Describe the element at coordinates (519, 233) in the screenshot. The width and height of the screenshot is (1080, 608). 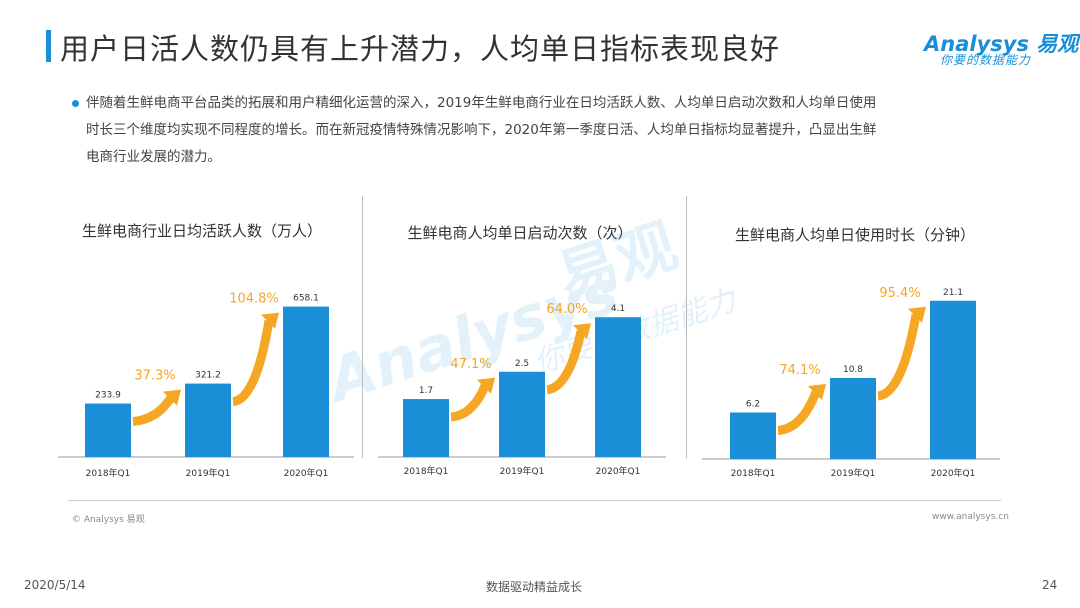
I see `chart-title: 生鲜电商人均单日启动次数（次）` at that location.